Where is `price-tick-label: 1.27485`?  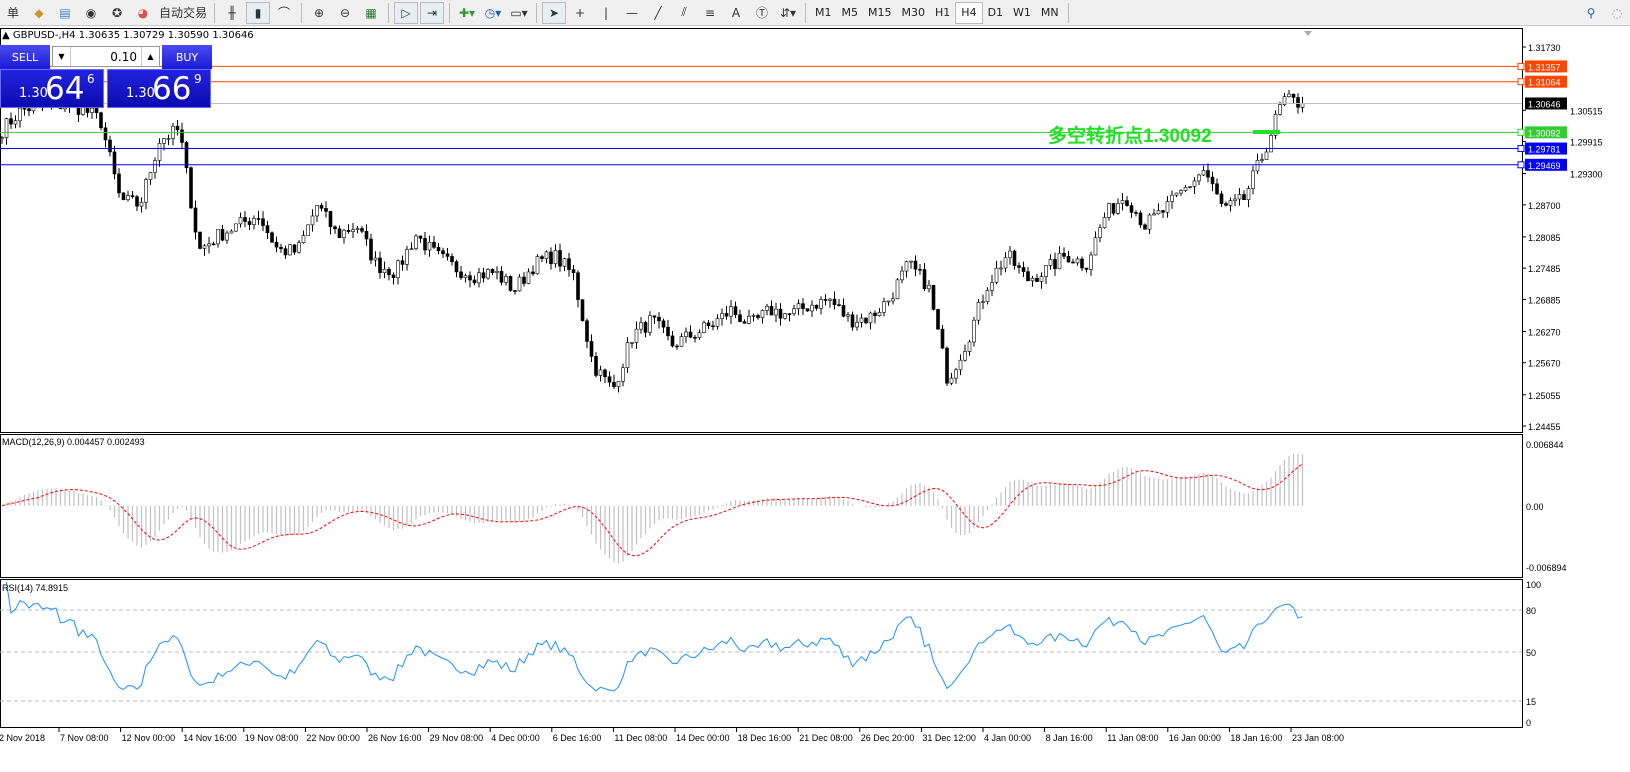
price-tick-label: 1.27485 is located at coordinates (1544, 269).